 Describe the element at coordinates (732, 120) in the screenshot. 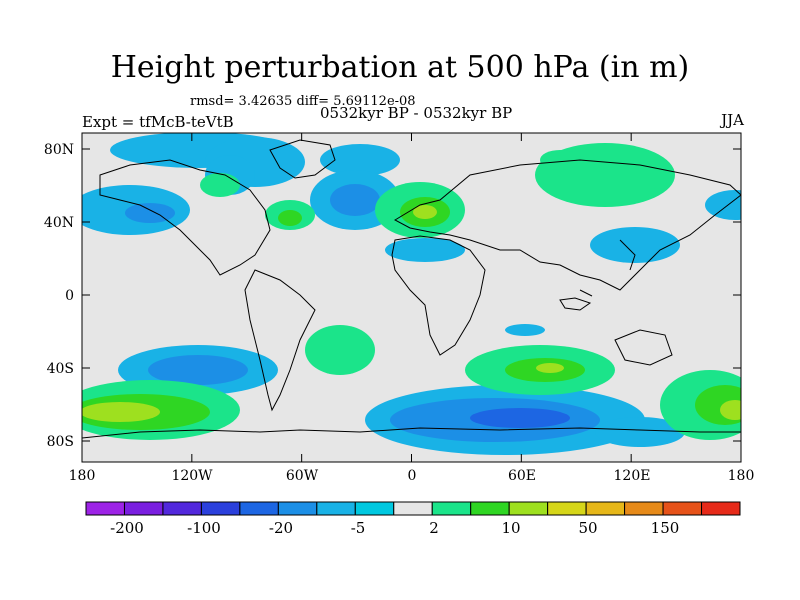

I see `season-label: JJA` at that location.